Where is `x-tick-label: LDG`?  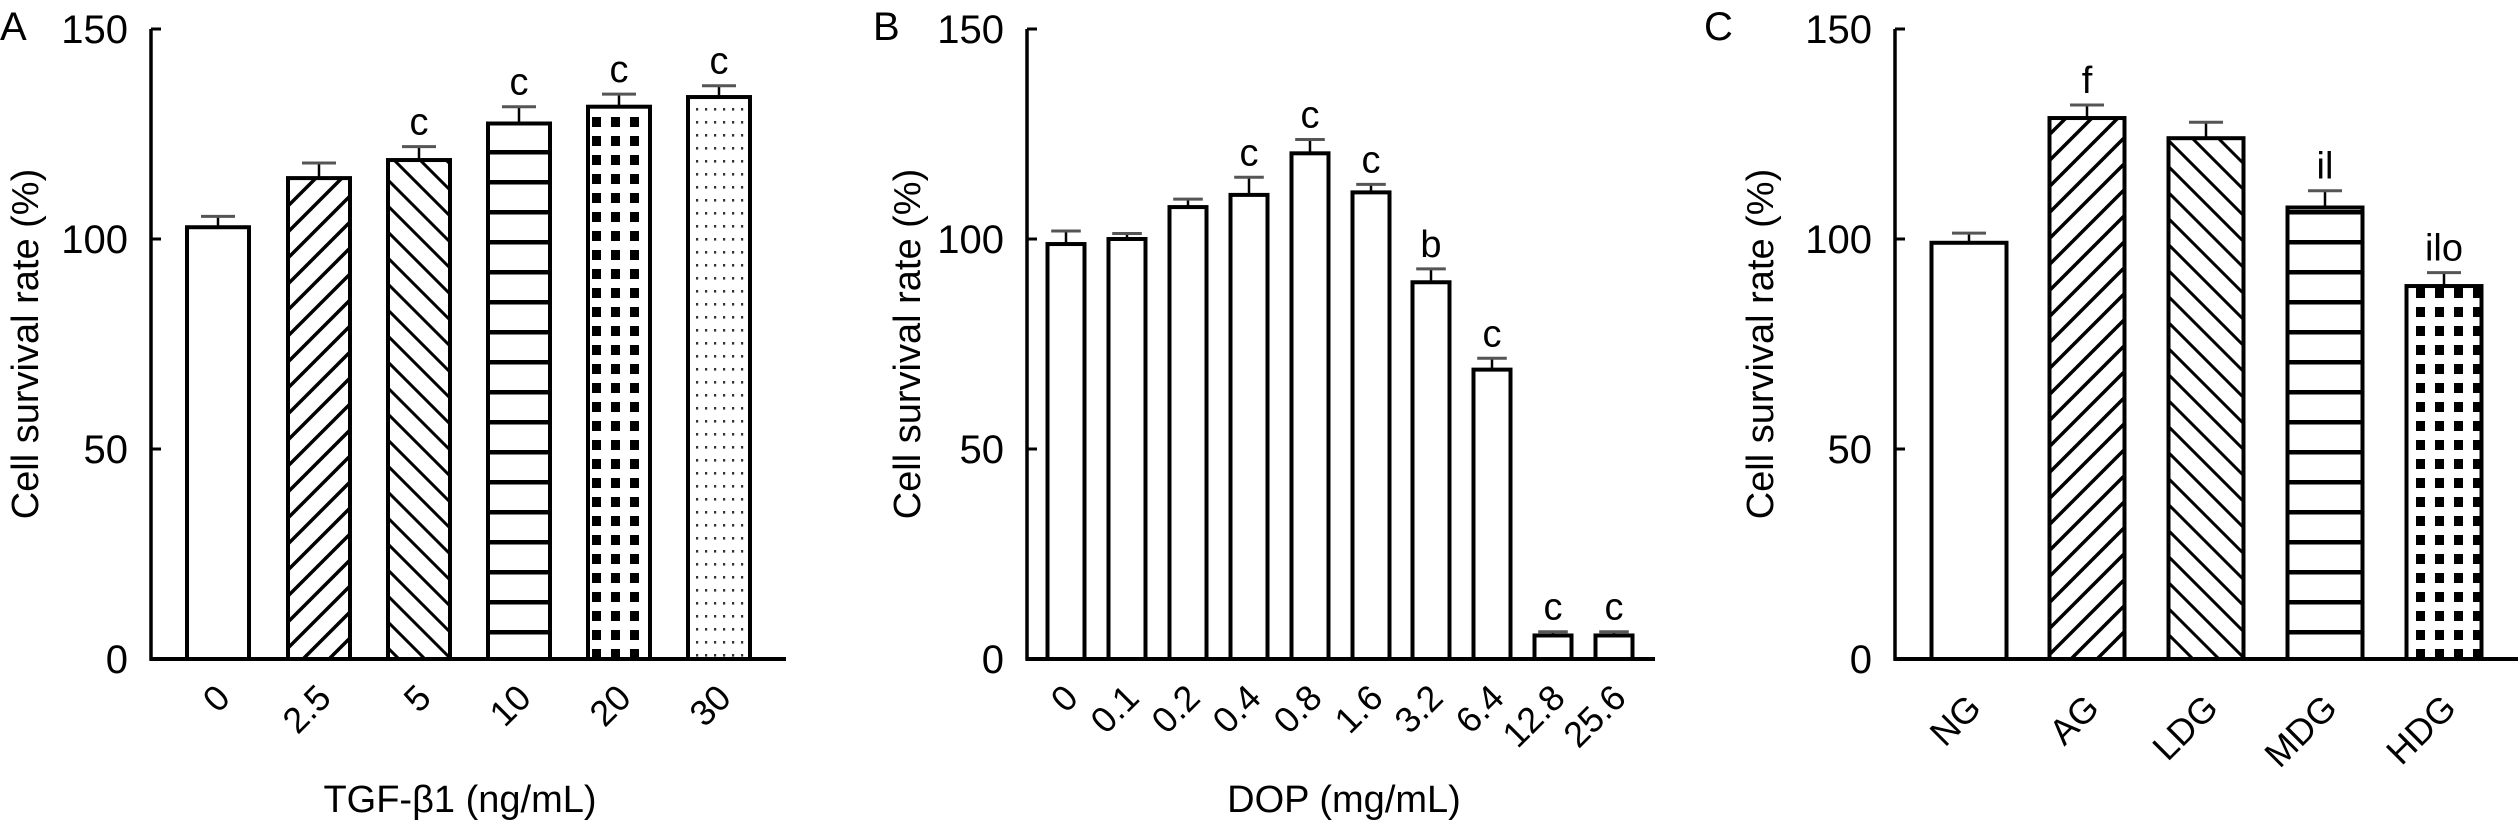 x-tick-label: LDG is located at coordinates (2184, 727).